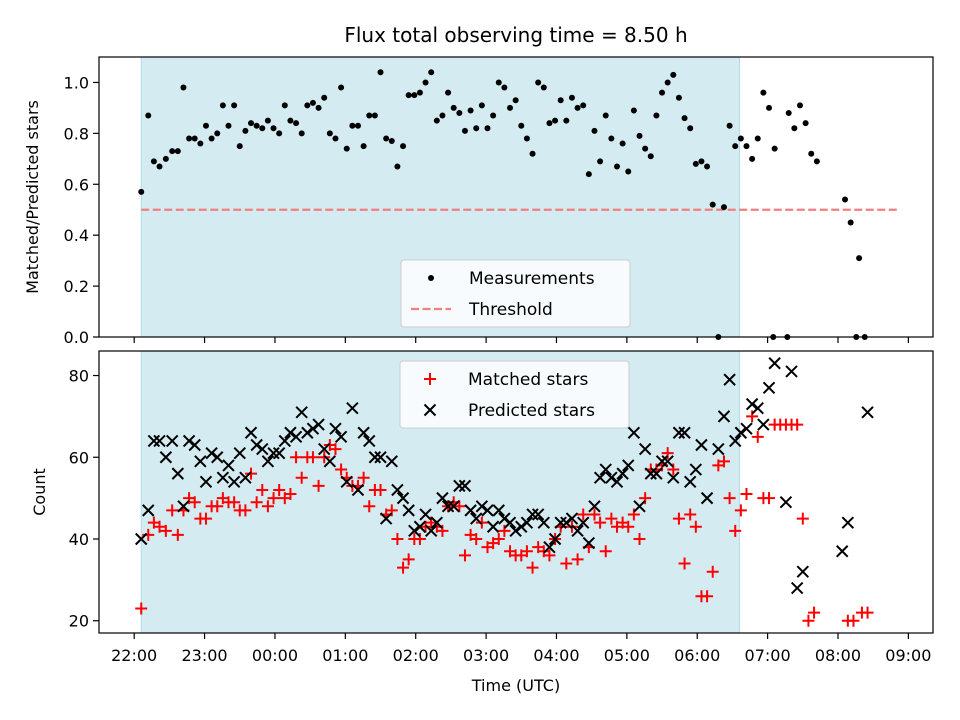 The image size is (960, 720). Describe the element at coordinates (627, 655) in the screenshot. I see `x-tick-label: 05:00` at that location.